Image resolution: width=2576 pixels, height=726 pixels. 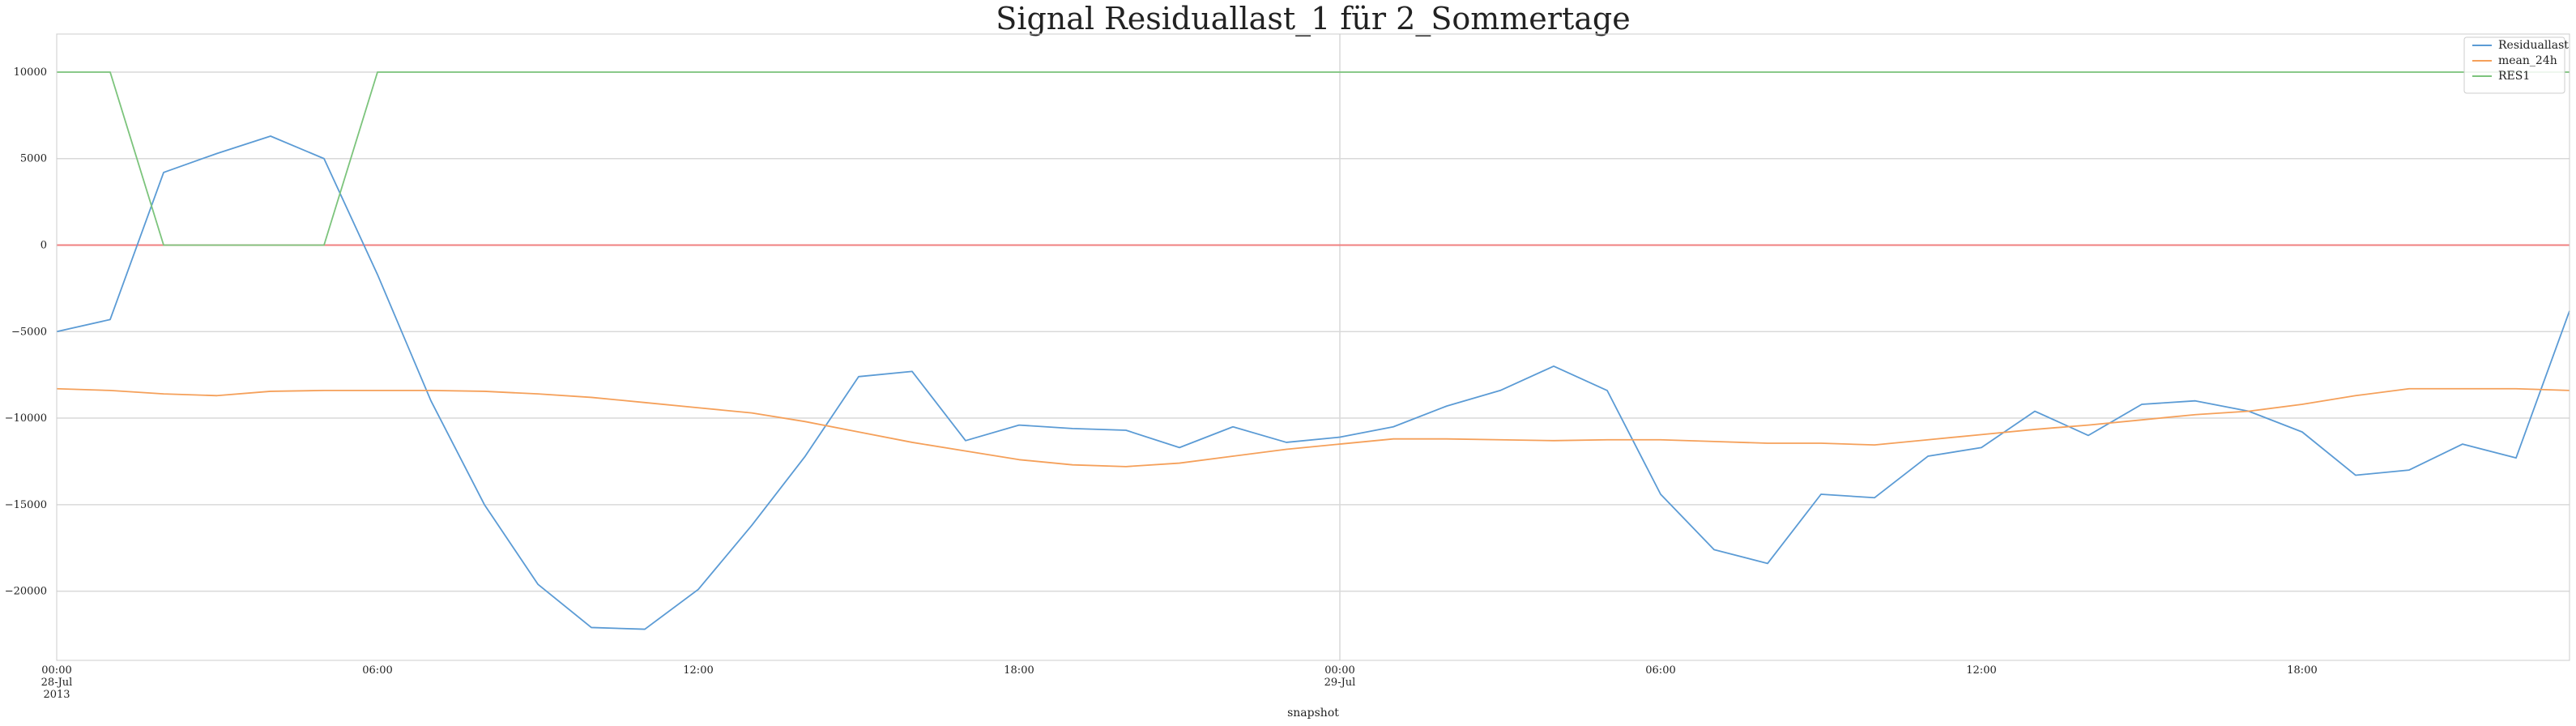 I want to click on legend-label: RES1, so click(x=2514, y=76).